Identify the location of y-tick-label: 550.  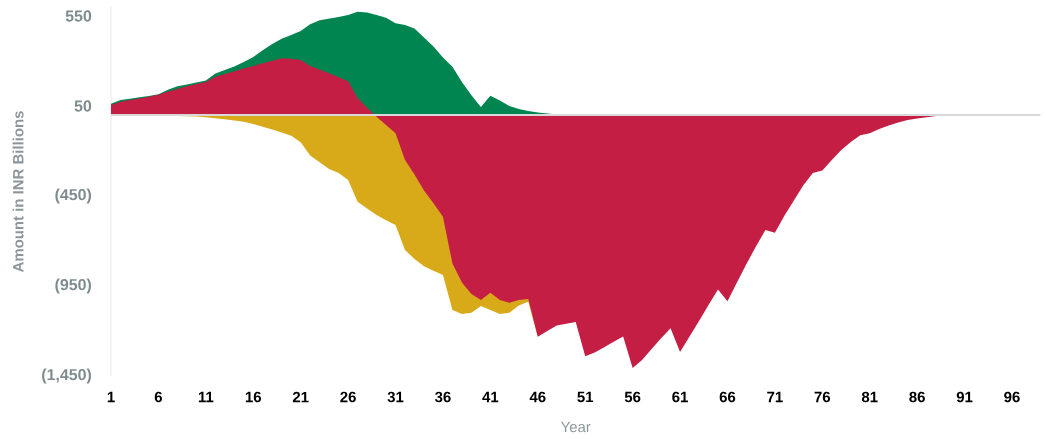
(78, 16).